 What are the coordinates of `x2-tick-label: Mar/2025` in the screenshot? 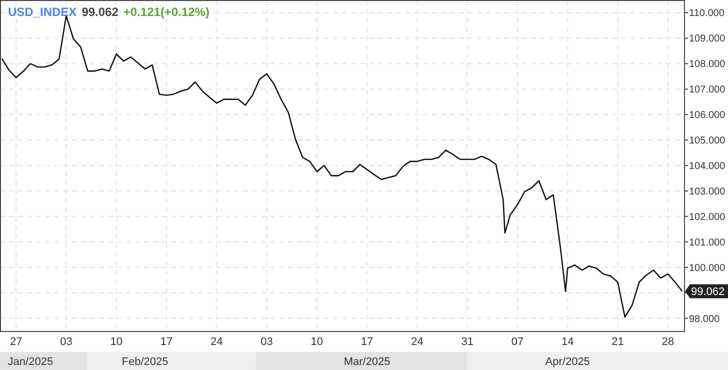 It's located at (367, 362).